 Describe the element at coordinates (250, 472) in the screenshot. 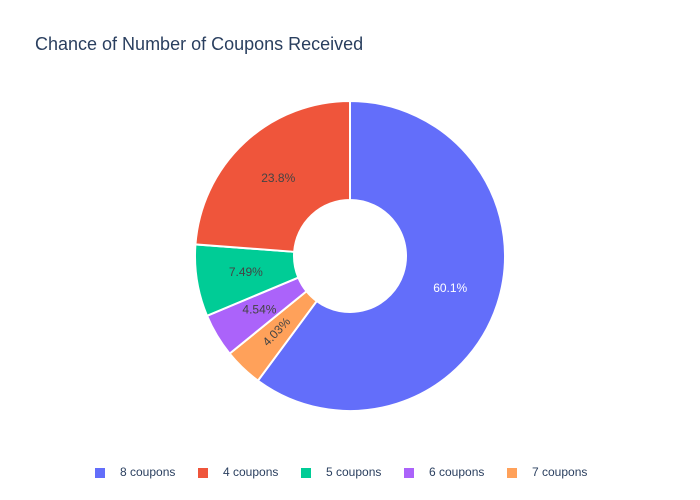

I see `legend-label: 4 coupons` at that location.